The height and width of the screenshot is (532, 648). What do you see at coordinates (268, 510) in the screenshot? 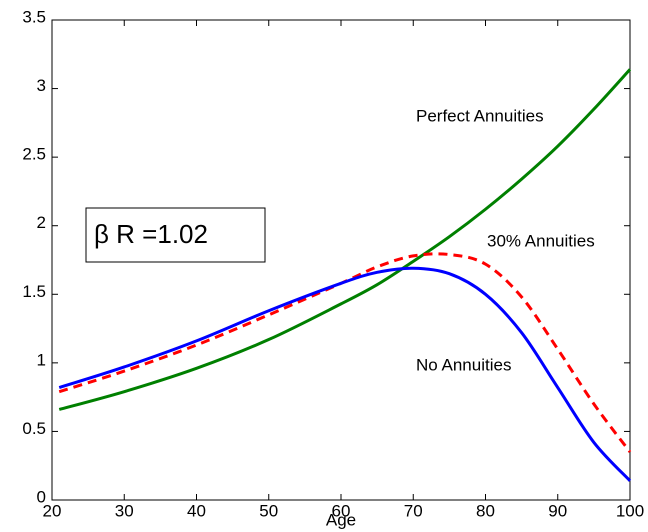
I see `x-tick-label: 50` at bounding box center [268, 510].